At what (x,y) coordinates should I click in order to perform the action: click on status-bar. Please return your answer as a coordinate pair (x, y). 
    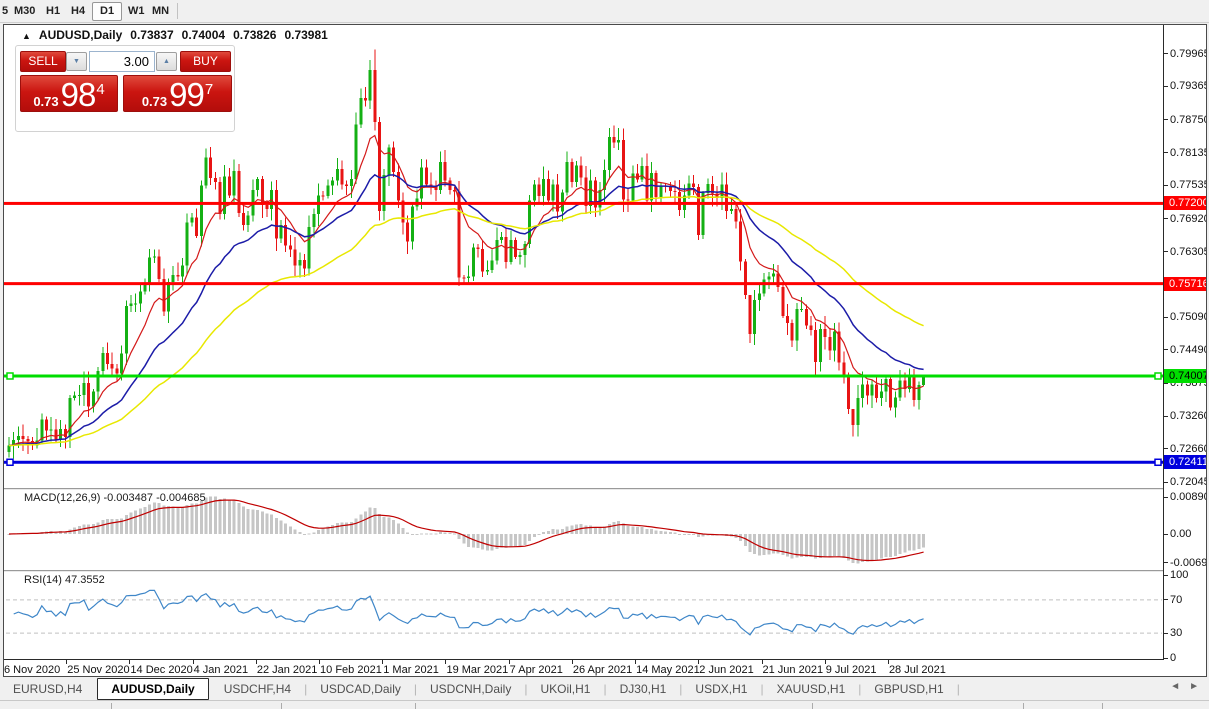
    Looking at the image, I should click on (604, 704).